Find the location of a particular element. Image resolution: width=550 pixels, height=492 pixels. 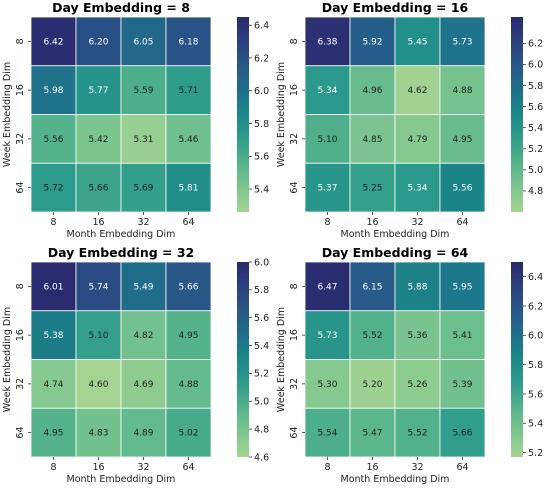

cell-value-label: 4.79 is located at coordinates (417, 140).